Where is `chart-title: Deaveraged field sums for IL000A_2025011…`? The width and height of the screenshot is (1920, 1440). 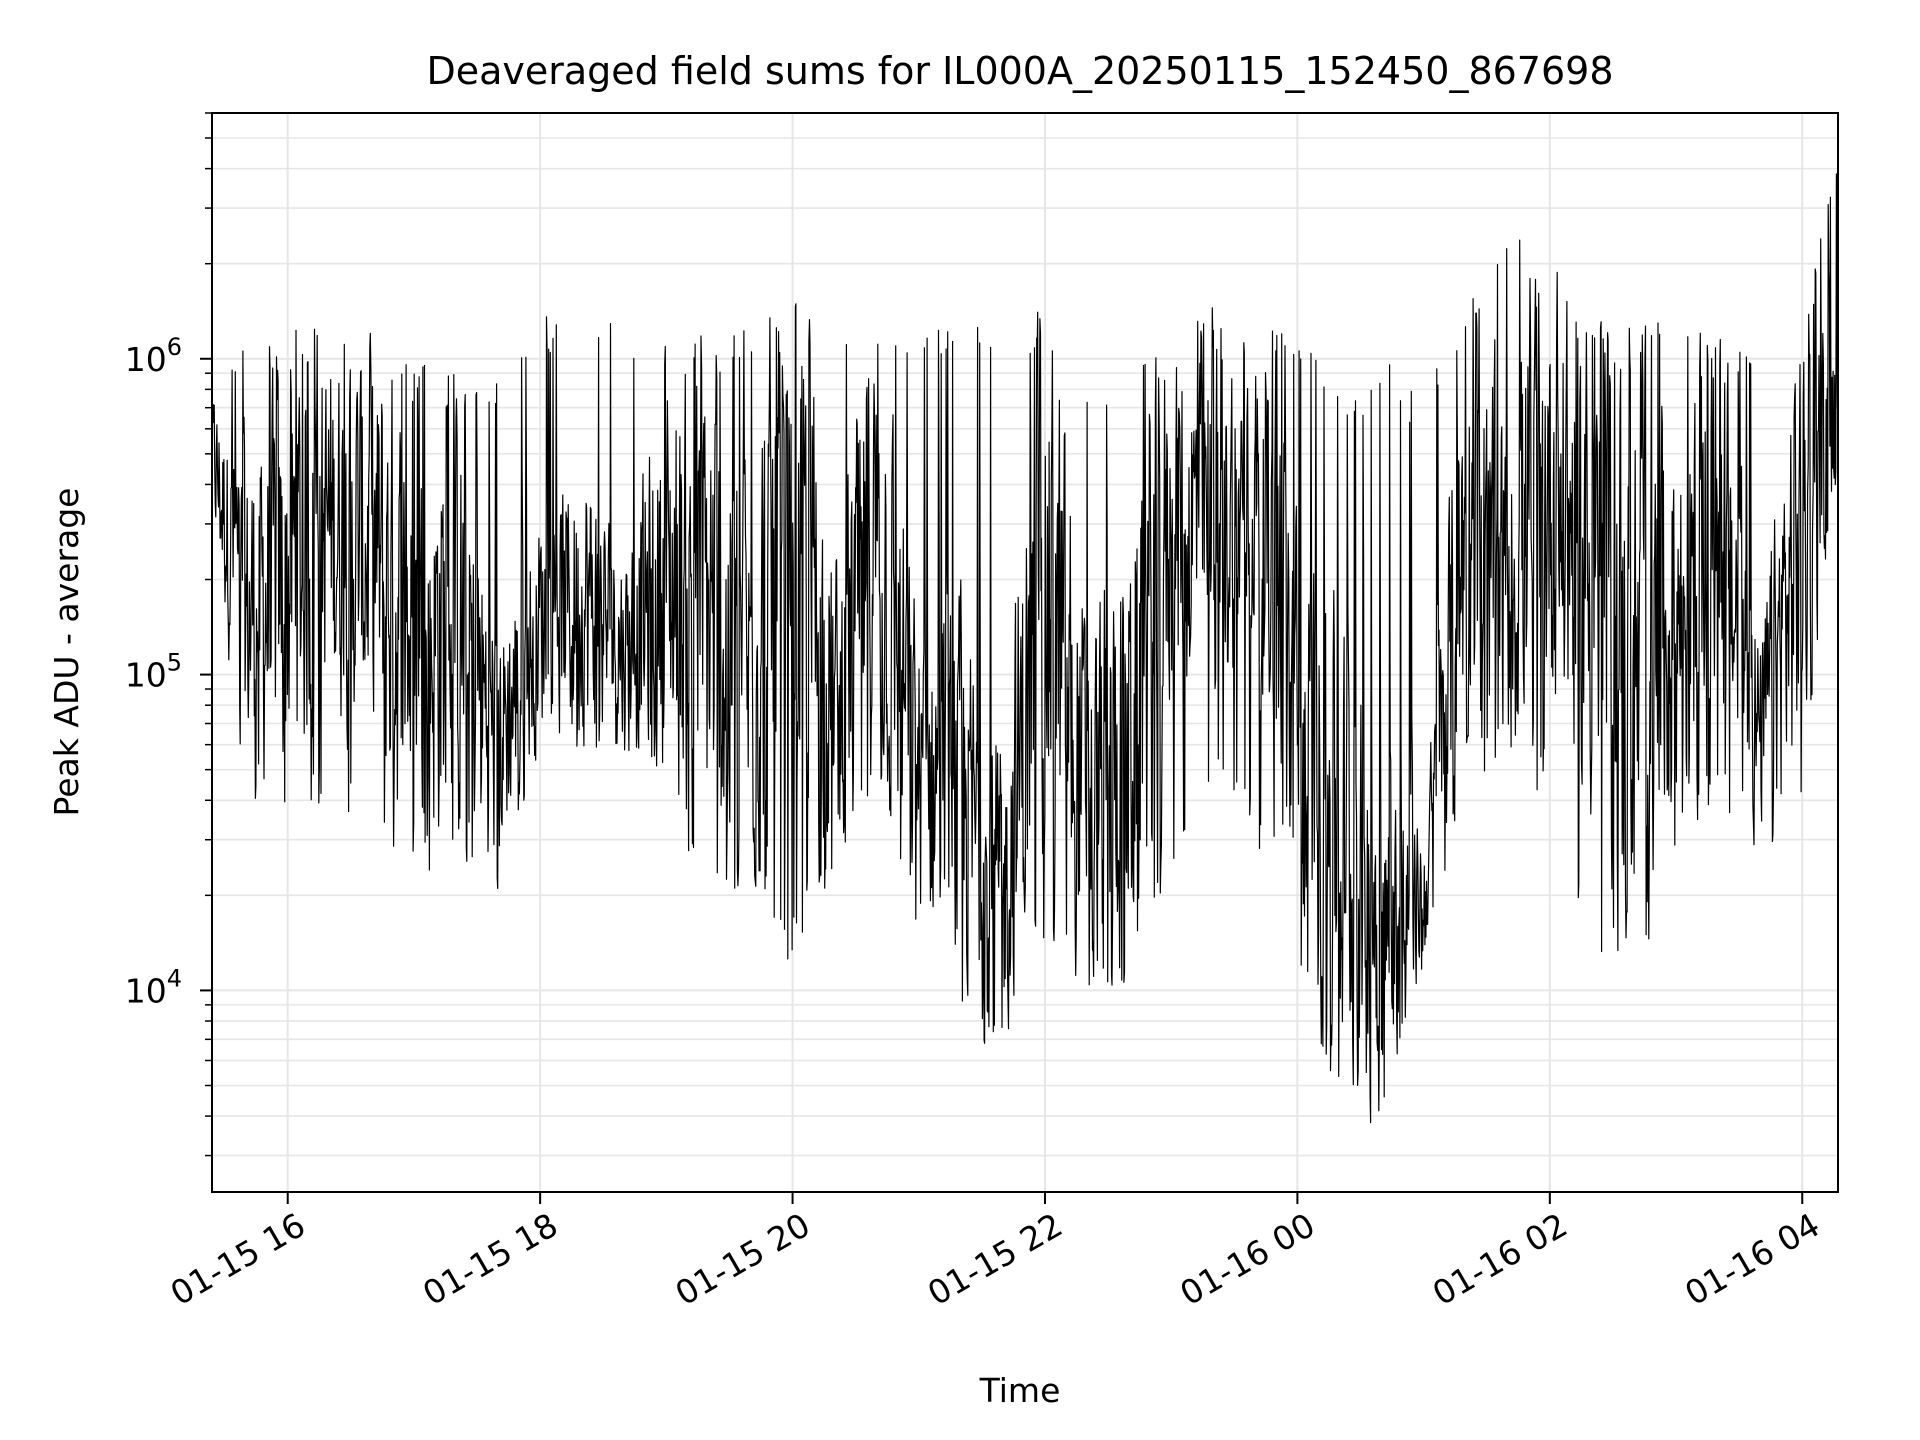
chart-title: Deaveraged field sums for IL000A_2025011… is located at coordinates (1019, 71).